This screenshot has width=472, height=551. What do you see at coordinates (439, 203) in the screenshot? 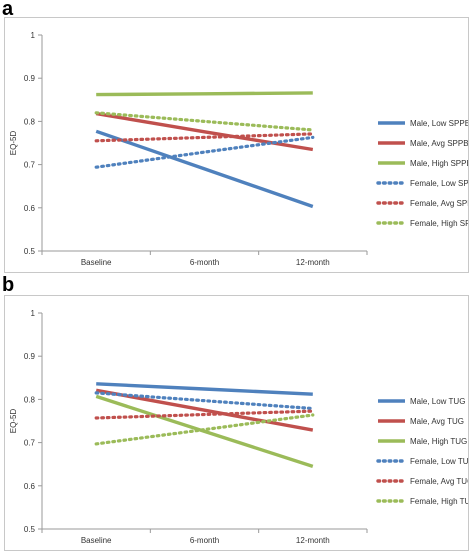
I see `legend-label: Female, Avg SPPB` at bounding box center [439, 203].